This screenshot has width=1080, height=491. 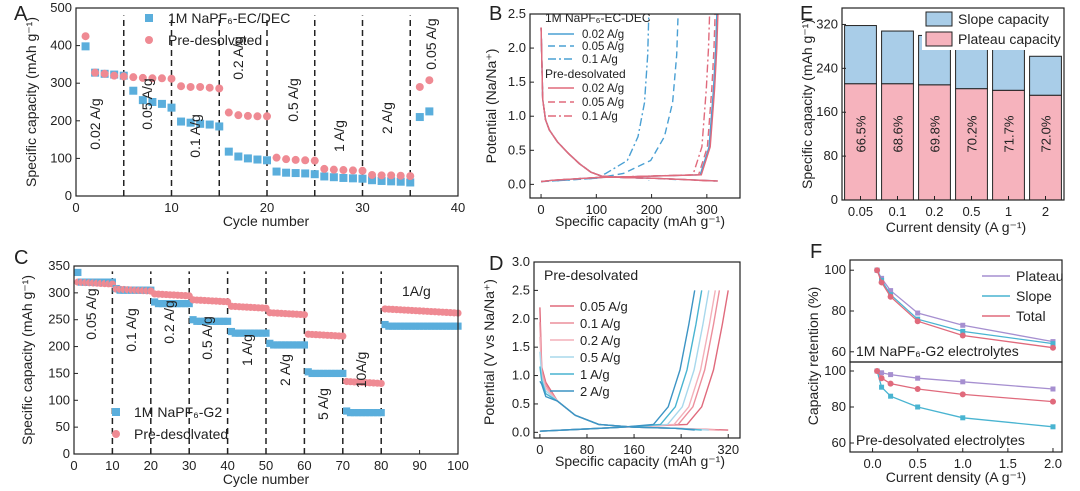 I want to click on legend-label-c-pre: Pre-desolvated, so click(x=181, y=434).